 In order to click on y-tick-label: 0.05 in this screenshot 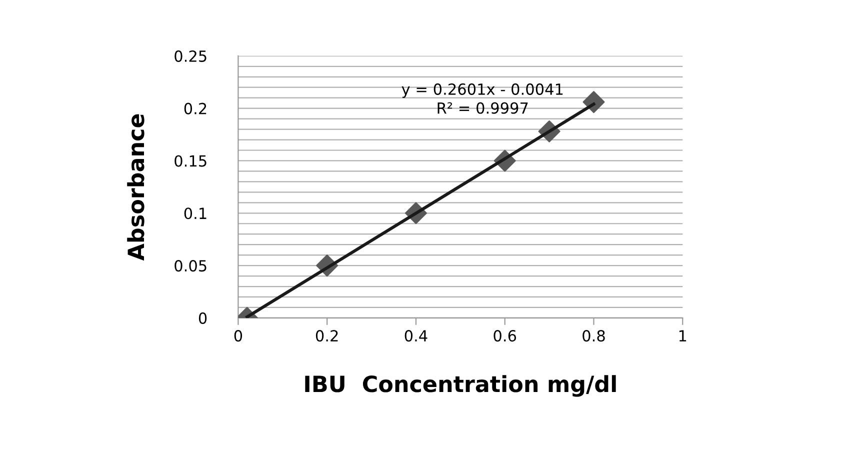, I will do `click(190, 266)`.